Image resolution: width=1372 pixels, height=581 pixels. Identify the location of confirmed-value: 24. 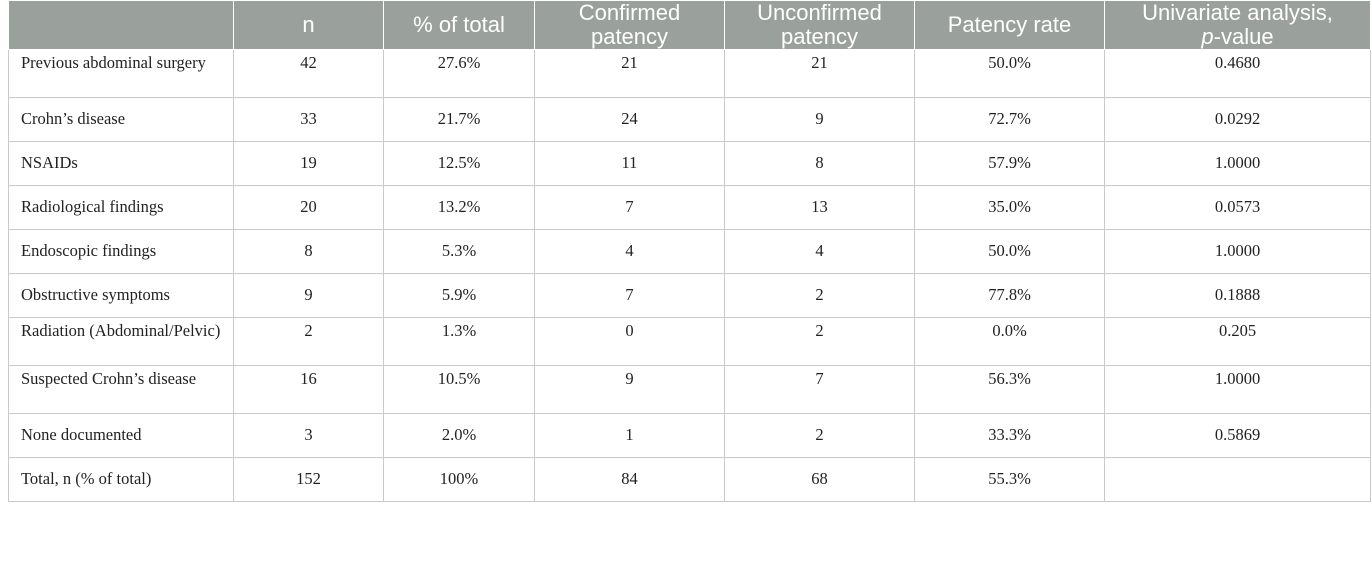
(629, 118).